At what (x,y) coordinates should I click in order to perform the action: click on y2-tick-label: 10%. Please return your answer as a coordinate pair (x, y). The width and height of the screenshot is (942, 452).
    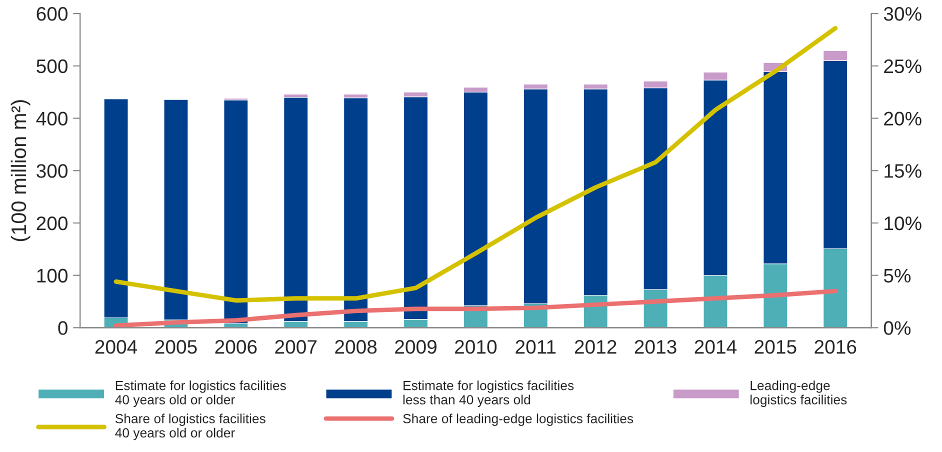
    Looking at the image, I should click on (903, 223).